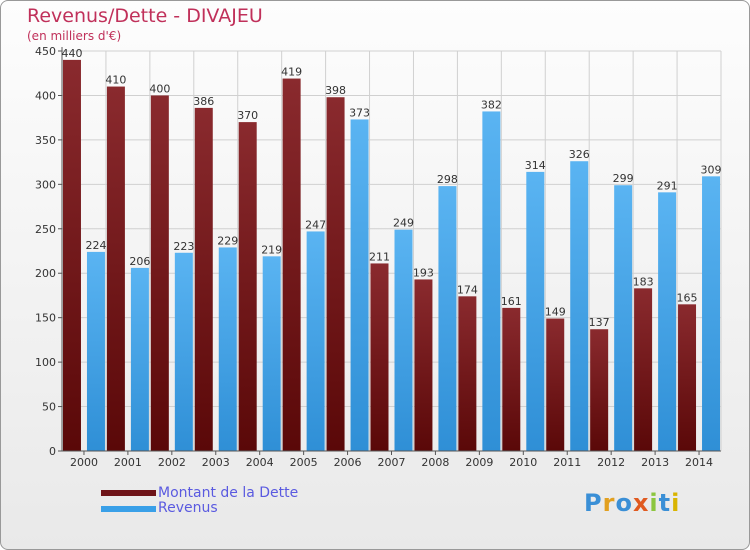 Image resolution: width=750 pixels, height=550 pixels. What do you see at coordinates (115, 80) in the screenshot?
I see `data-label-debt: 410` at bounding box center [115, 80].